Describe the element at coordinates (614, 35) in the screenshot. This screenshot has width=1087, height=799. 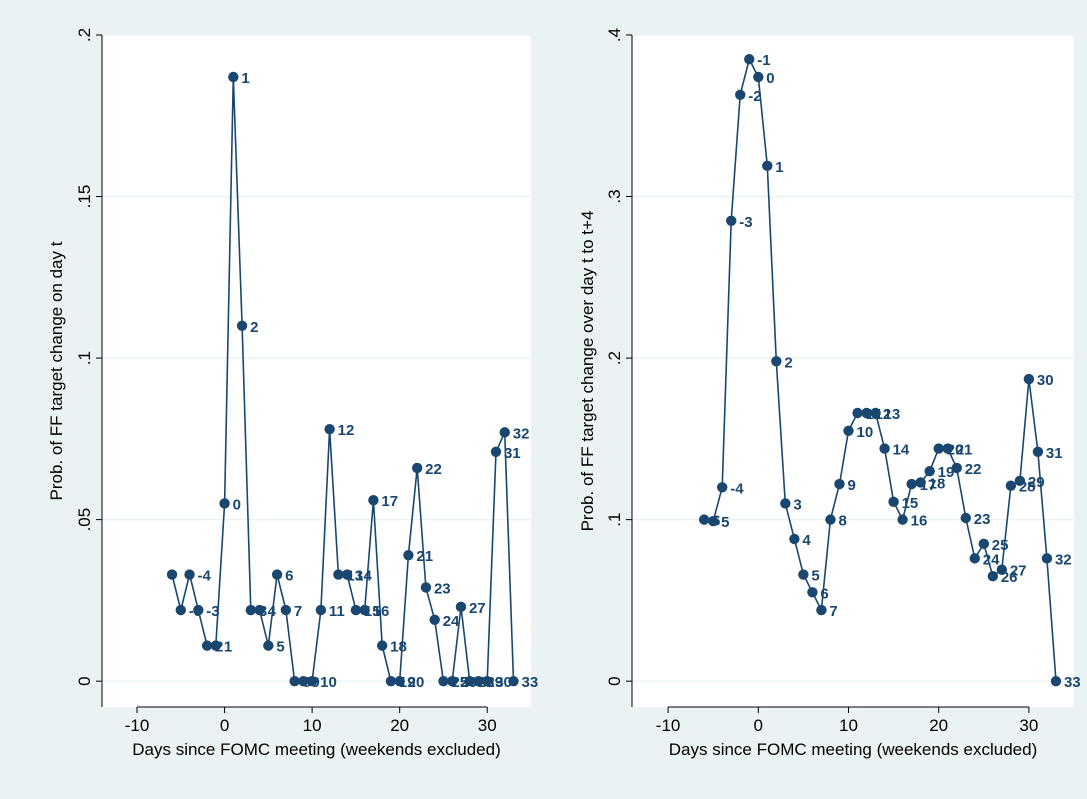
I see `y-tick-label-right: .4` at that location.